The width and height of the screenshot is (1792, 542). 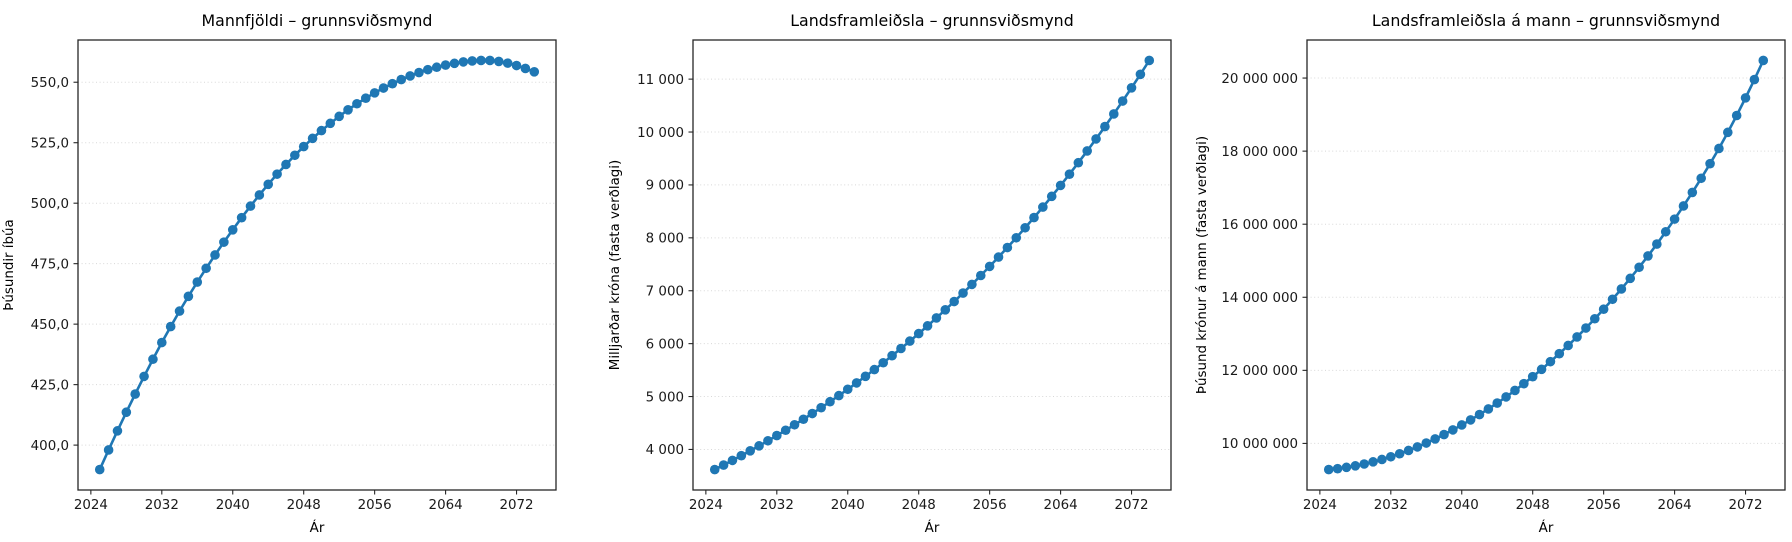 What do you see at coordinates (615, 265) in the screenshot?
I see `y-axis-label-gdp: Milljarðar króna (fasta verðlagi)` at bounding box center [615, 265].